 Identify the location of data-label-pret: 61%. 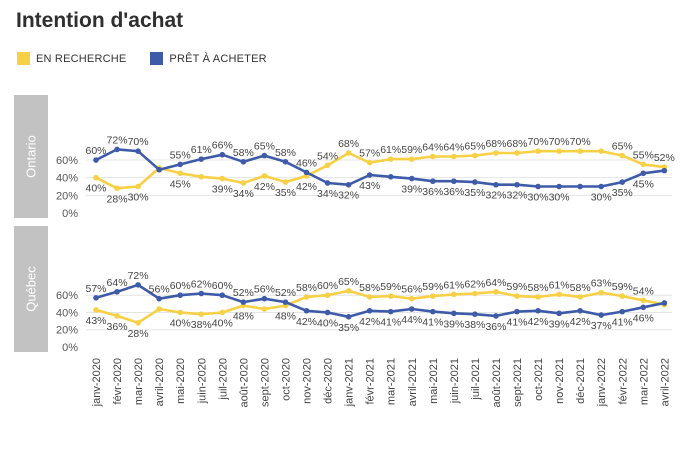
(201, 150).